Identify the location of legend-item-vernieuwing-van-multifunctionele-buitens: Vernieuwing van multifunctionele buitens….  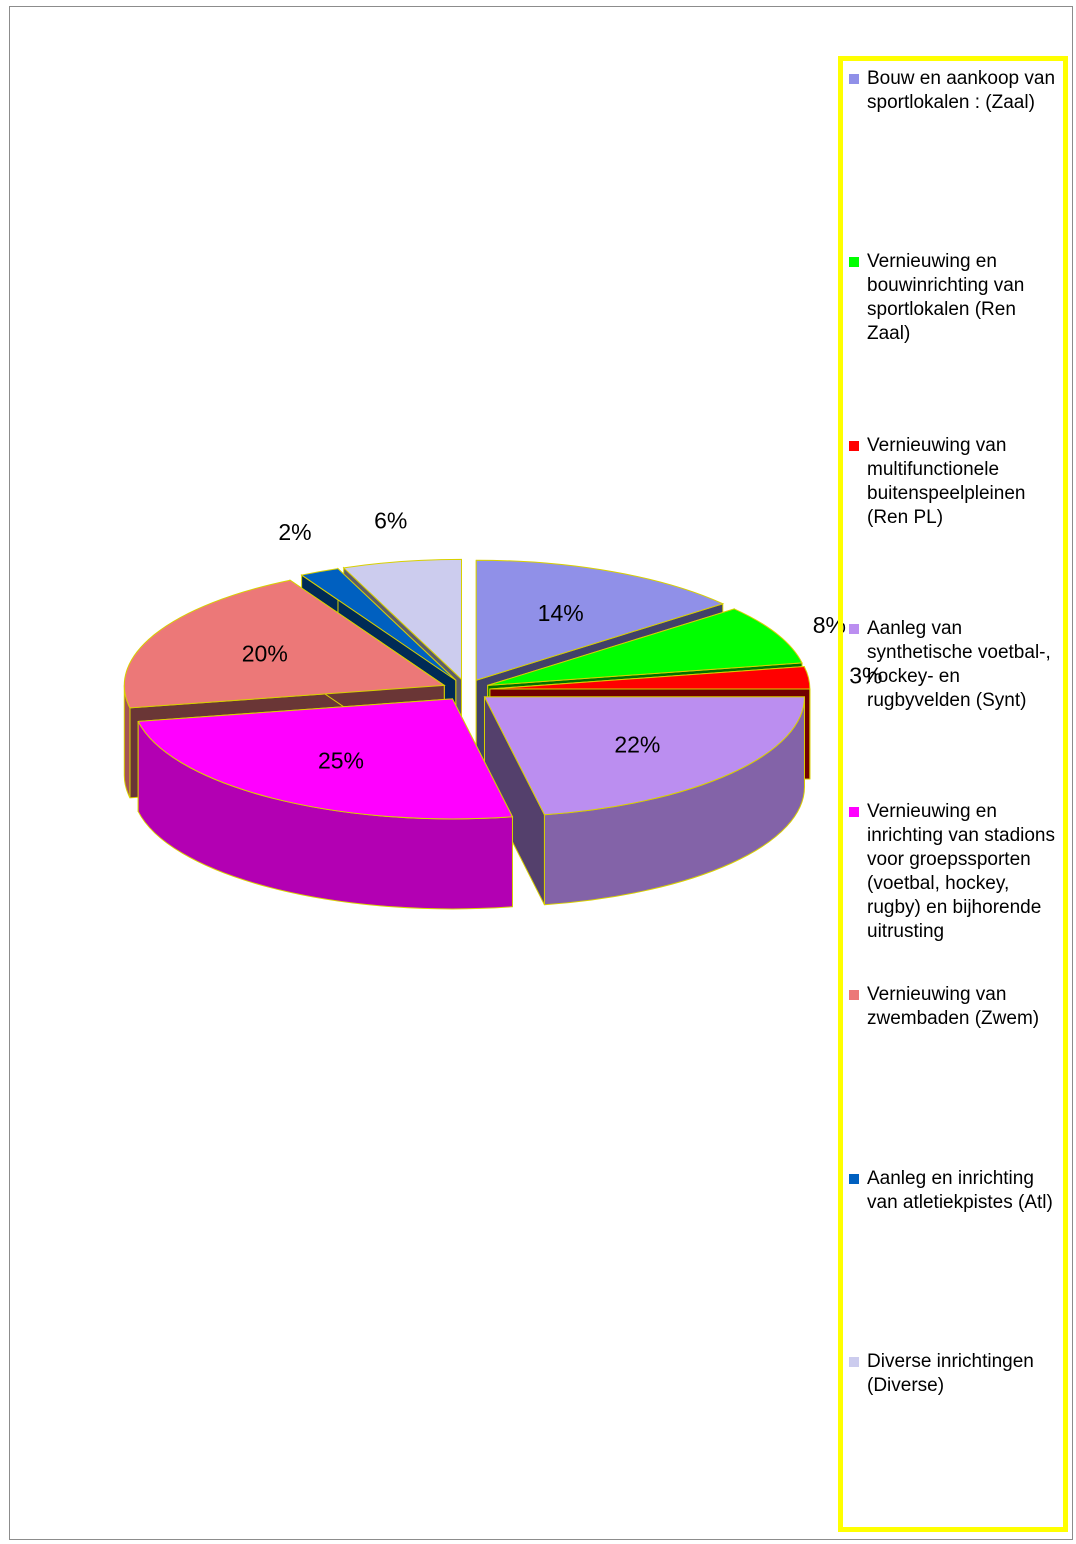
(956, 482).